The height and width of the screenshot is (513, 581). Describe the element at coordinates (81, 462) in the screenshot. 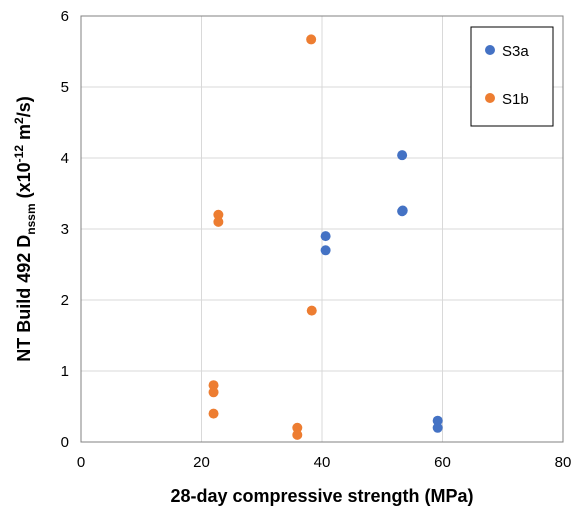

I see `x-tick-label: 0` at that location.